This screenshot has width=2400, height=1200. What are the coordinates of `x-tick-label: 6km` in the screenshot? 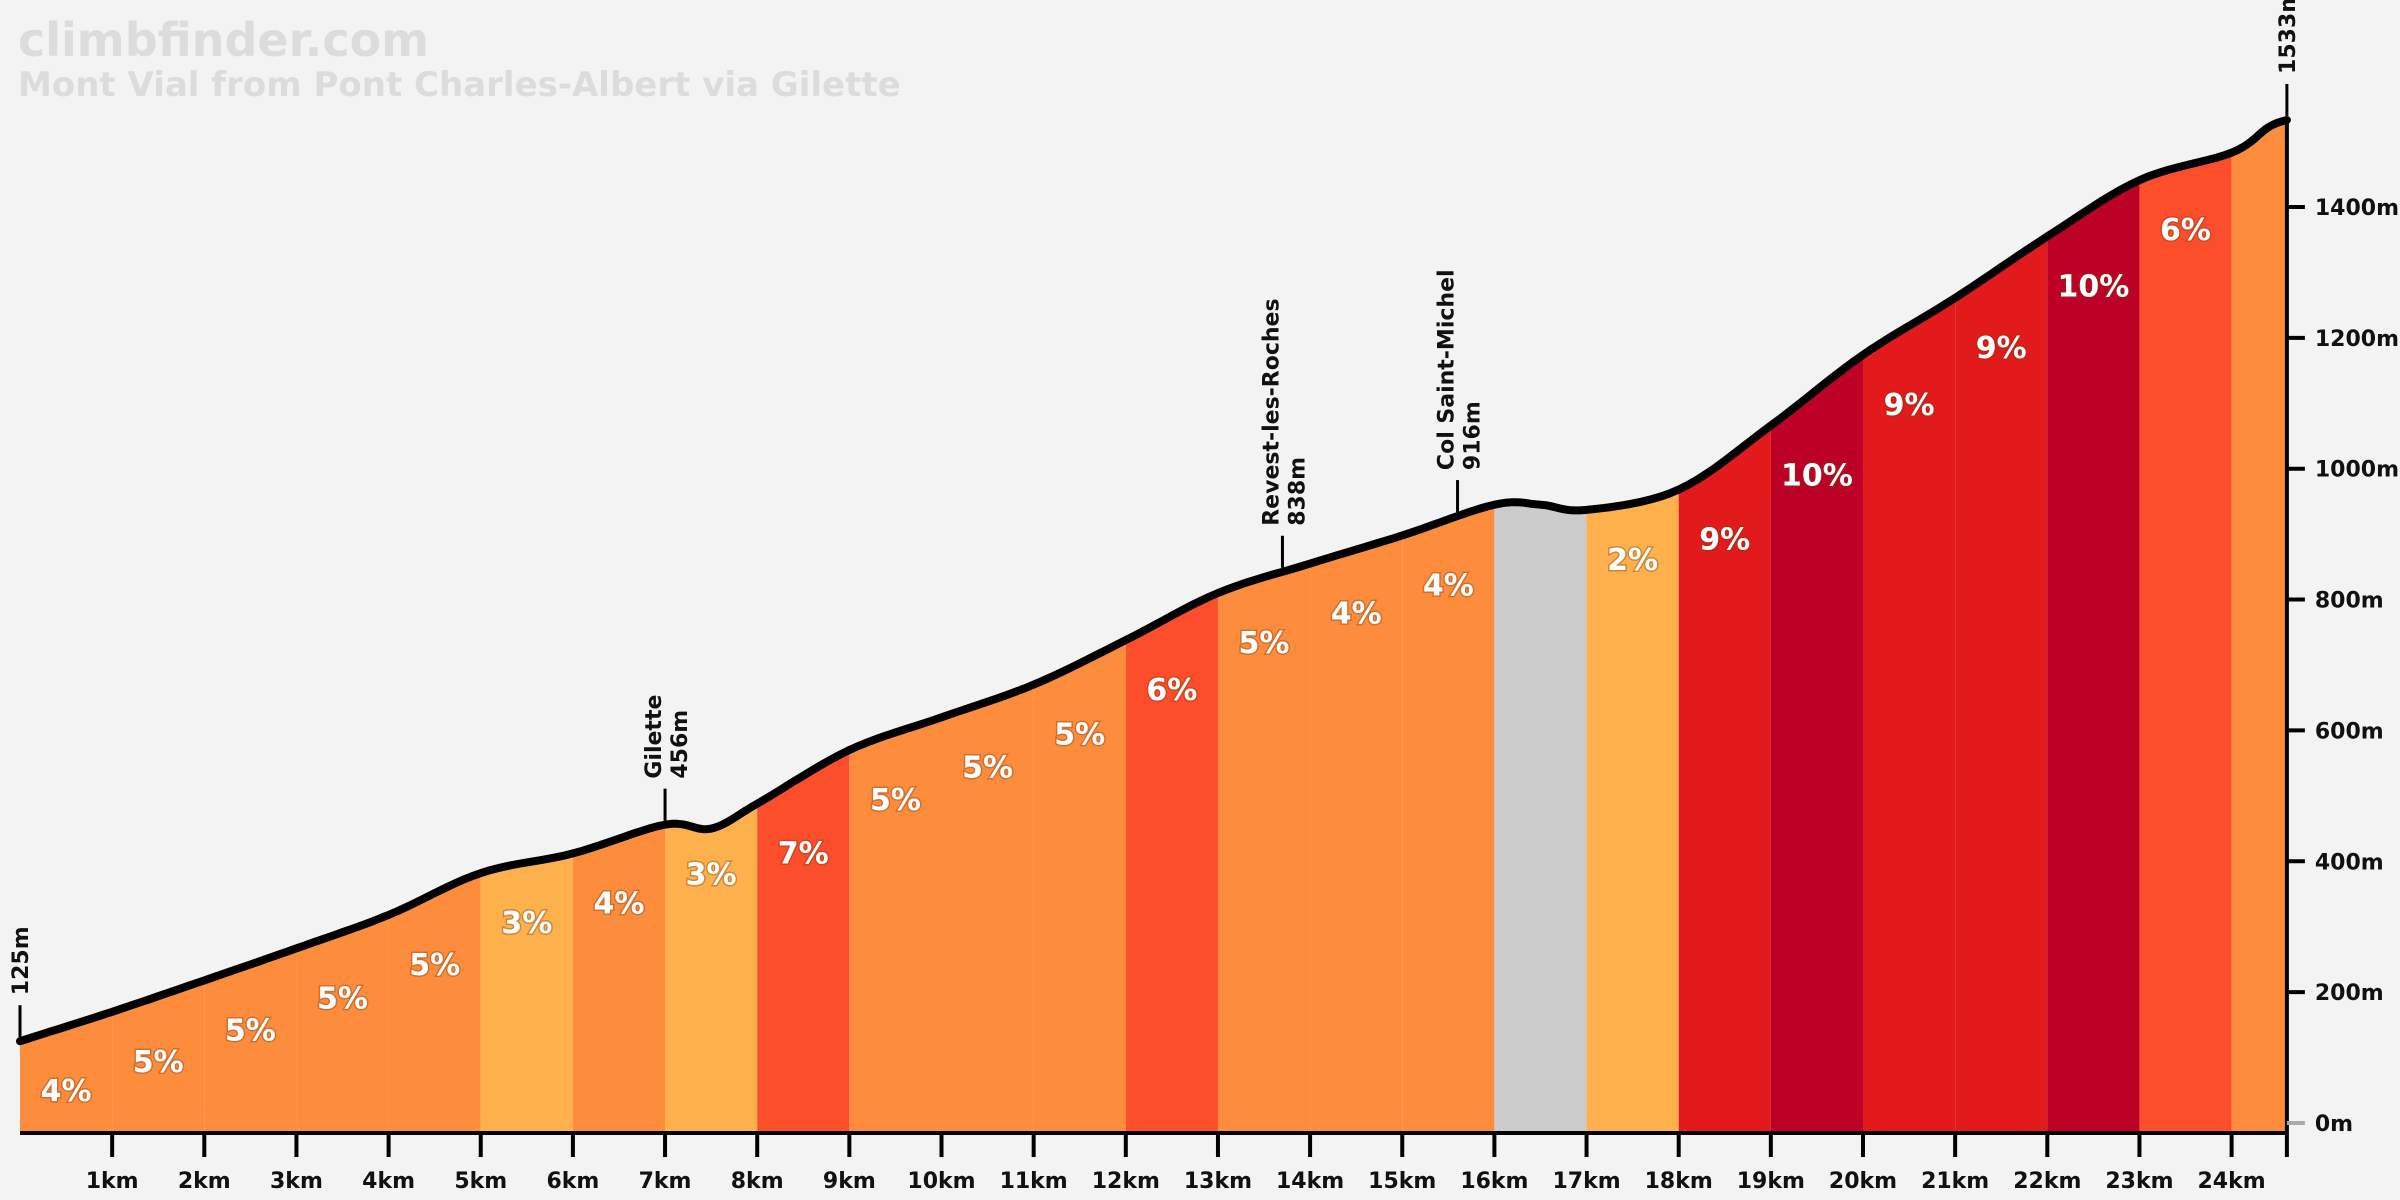 It's located at (572, 1181).